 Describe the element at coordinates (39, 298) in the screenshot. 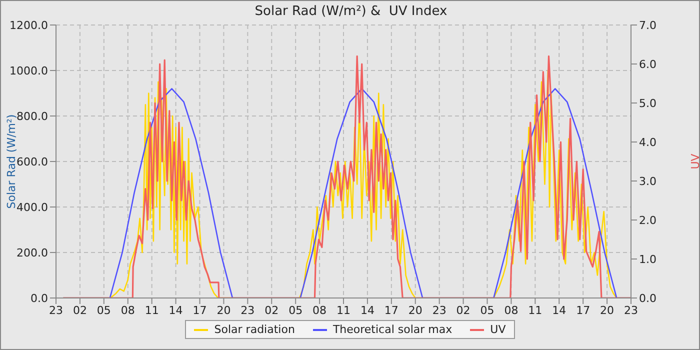

I see `y-tick-label: 0.0` at that location.